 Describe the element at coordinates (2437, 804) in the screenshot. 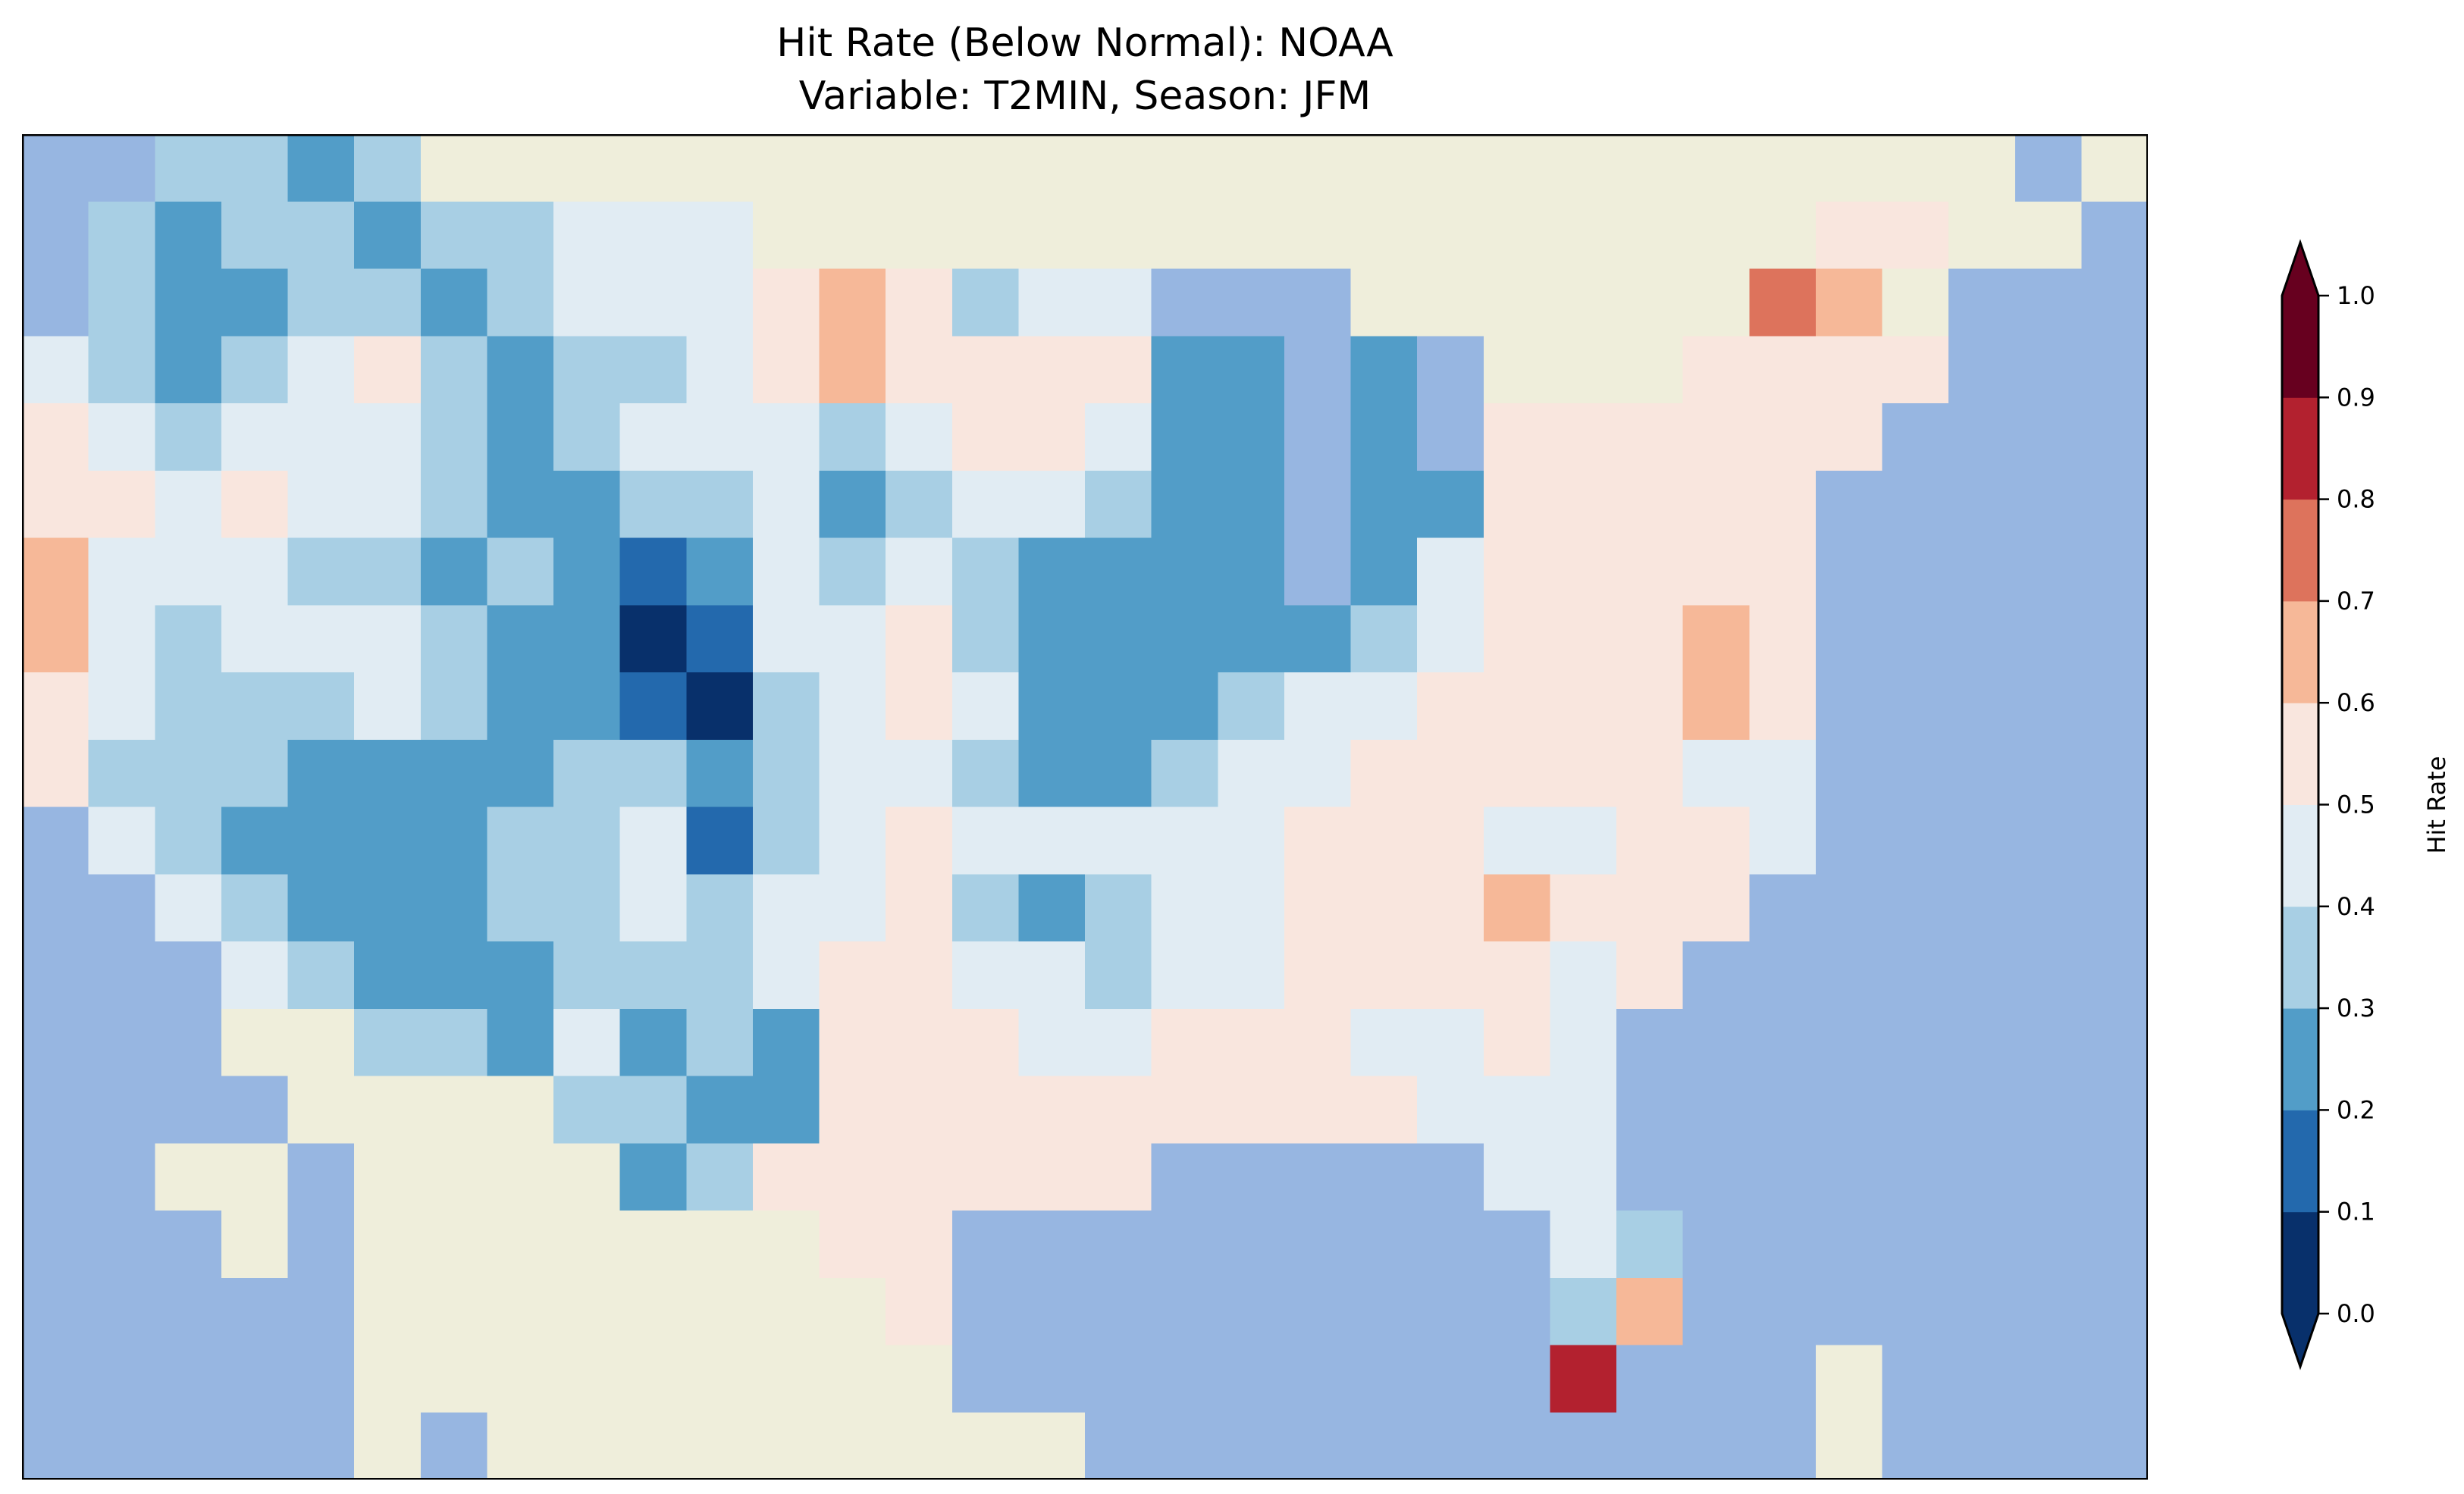

I see `colorbar-label: Hit Rate` at that location.